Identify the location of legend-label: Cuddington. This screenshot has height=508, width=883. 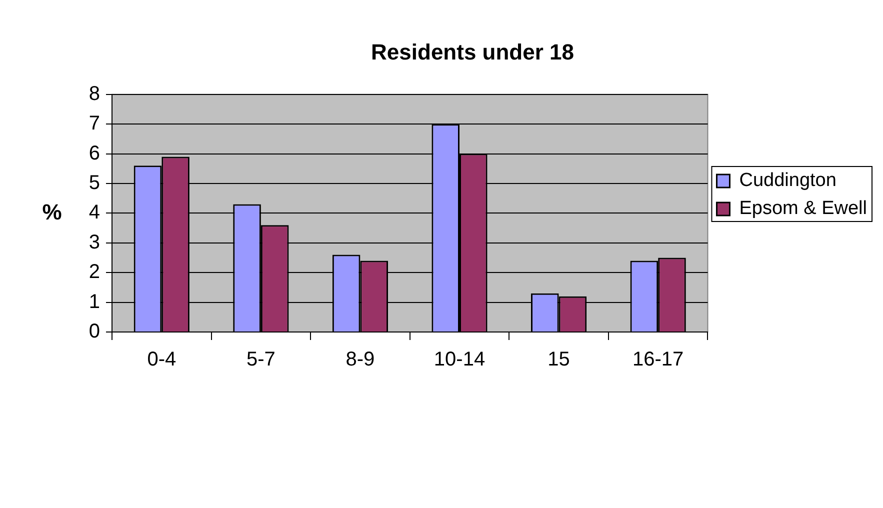
(787, 181).